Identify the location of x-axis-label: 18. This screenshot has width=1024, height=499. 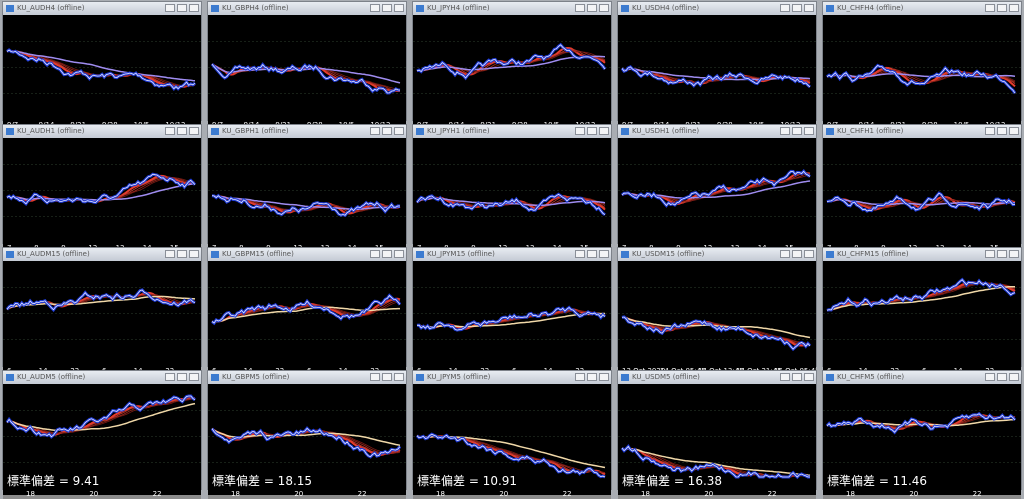
(30, 494).